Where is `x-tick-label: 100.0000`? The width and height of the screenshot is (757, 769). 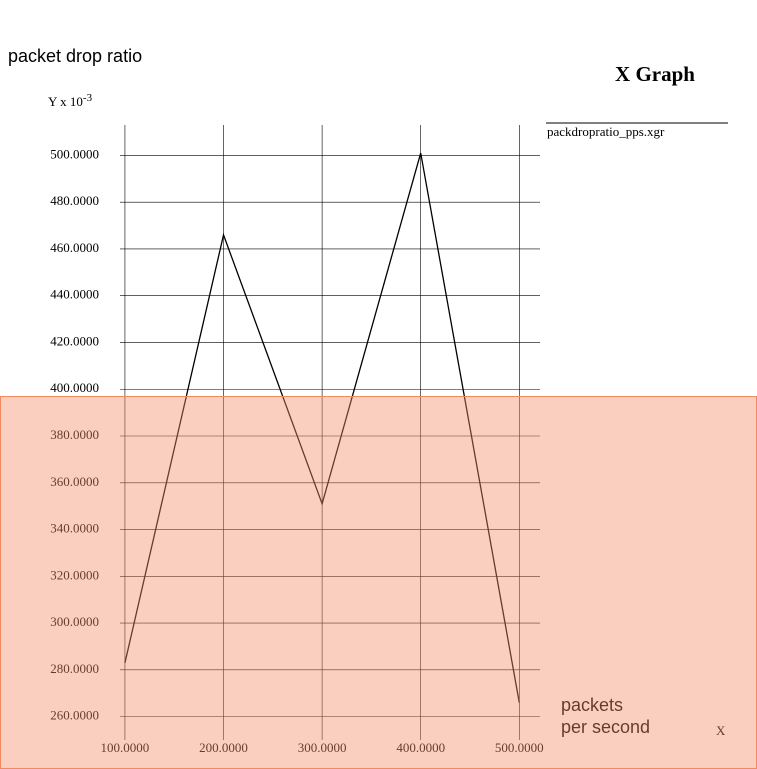
x-tick-label: 100.0000 is located at coordinates (125, 747).